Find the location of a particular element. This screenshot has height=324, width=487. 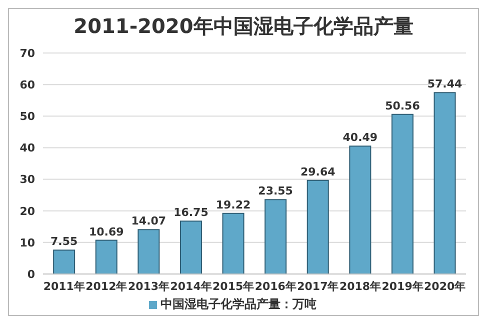

y-tick-label: 60 is located at coordinates (28, 85).